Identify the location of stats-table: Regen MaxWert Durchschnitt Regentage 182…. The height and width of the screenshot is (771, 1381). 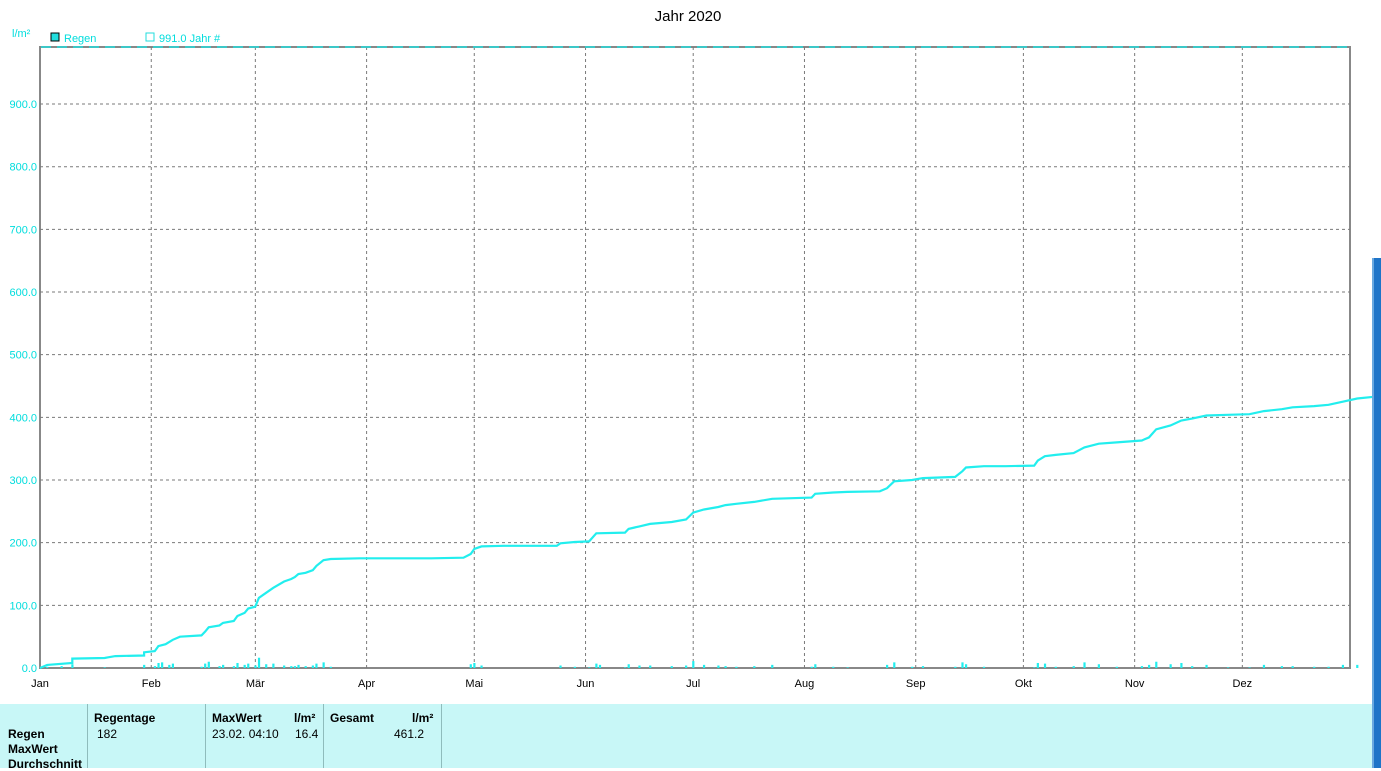
(686, 737).